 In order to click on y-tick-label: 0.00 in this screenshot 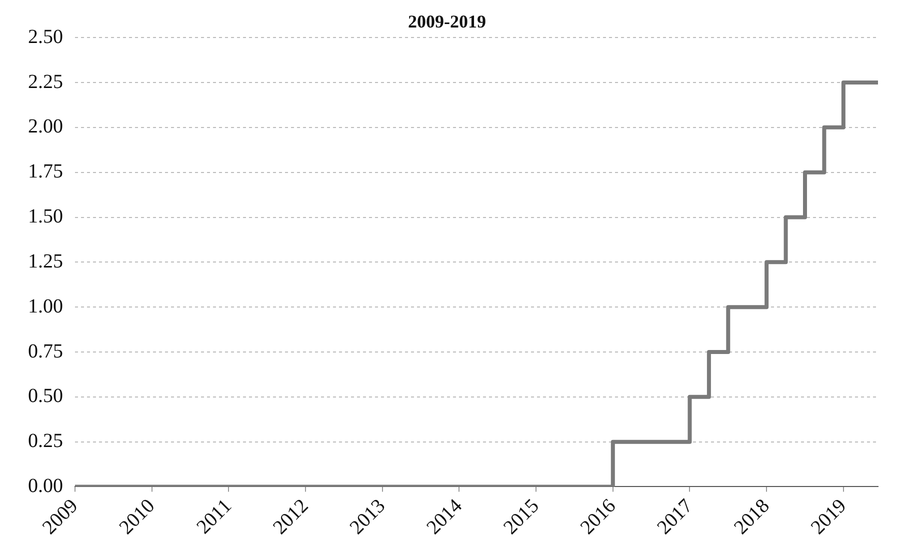, I will do `click(45, 485)`.